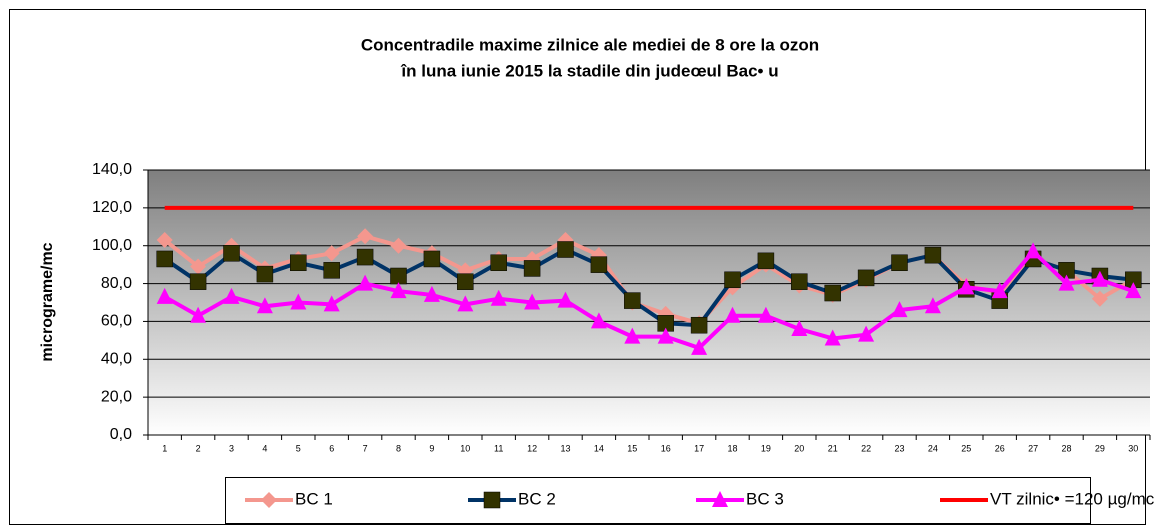  I want to click on x-tick-label: 14, so click(599, 448).